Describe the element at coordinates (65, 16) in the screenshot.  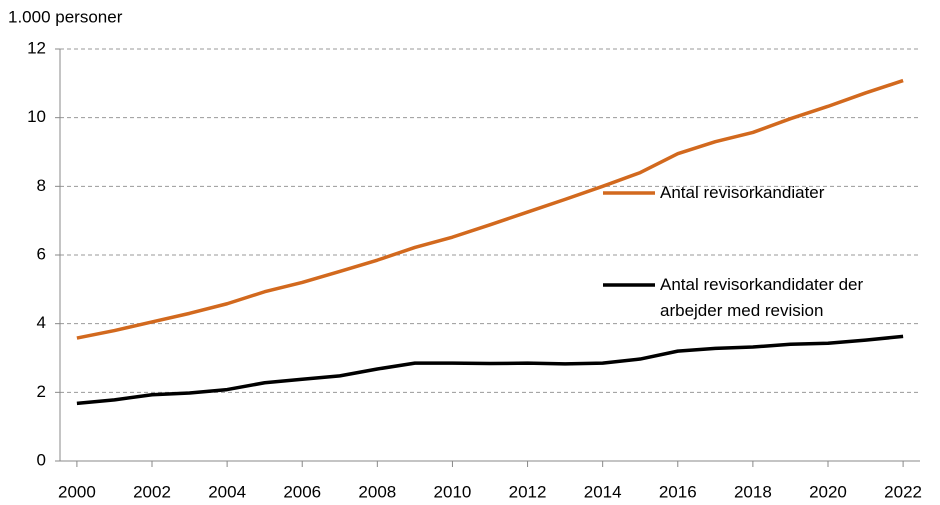
I see `y-axis-label: 1.000 personer` at that location.